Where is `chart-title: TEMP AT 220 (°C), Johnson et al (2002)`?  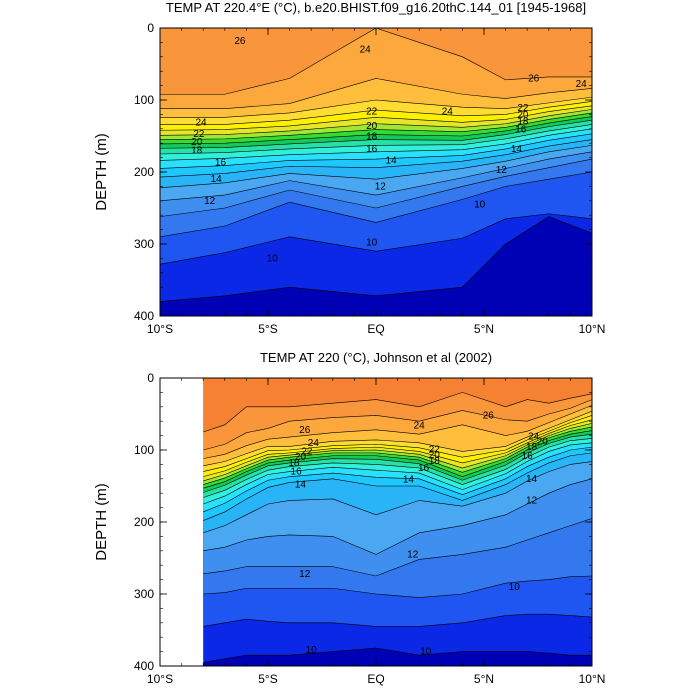 chart-title: TEMP AT 220 (°C), Johnson et al (2002) is located at coordinates (376, 357).